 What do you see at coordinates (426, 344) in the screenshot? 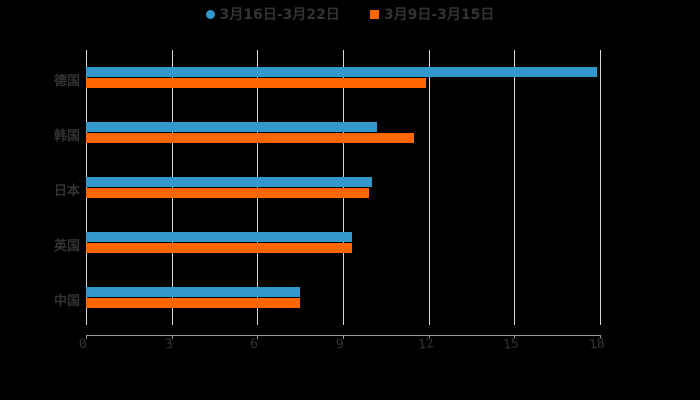
I see `x-tick-label: 12` at bounding box center [426, 344].